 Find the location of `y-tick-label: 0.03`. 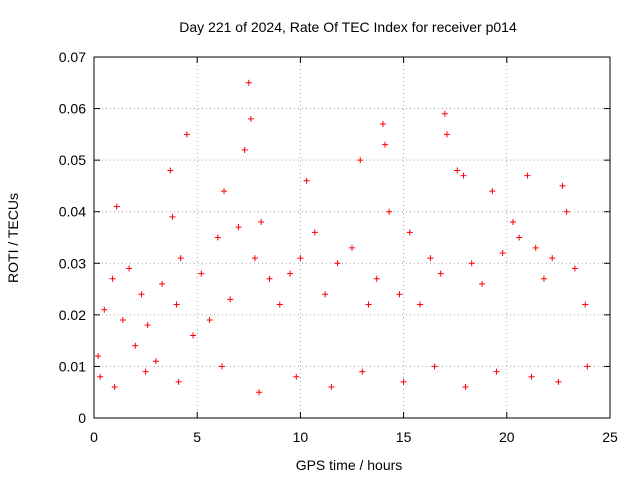

y-tick-label: 0.03 is located at coordinates (72, 263).